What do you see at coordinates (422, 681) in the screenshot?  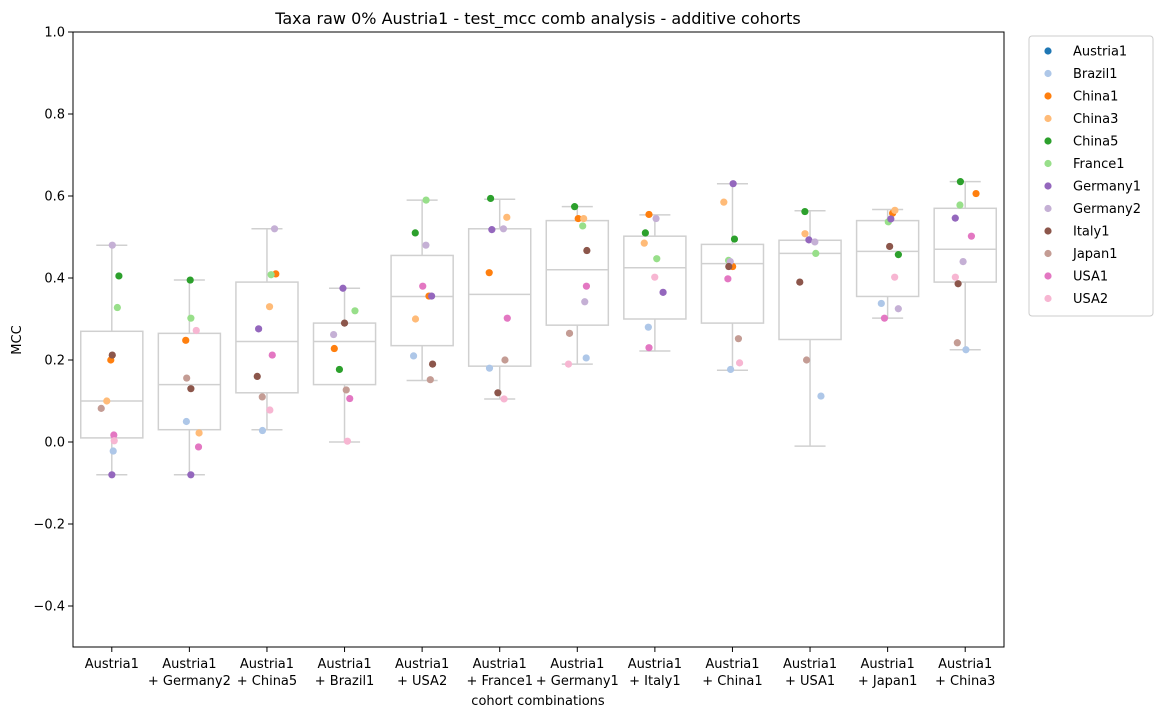 I see `x-tick-label: + USA2` at bounding box center [422, 681].